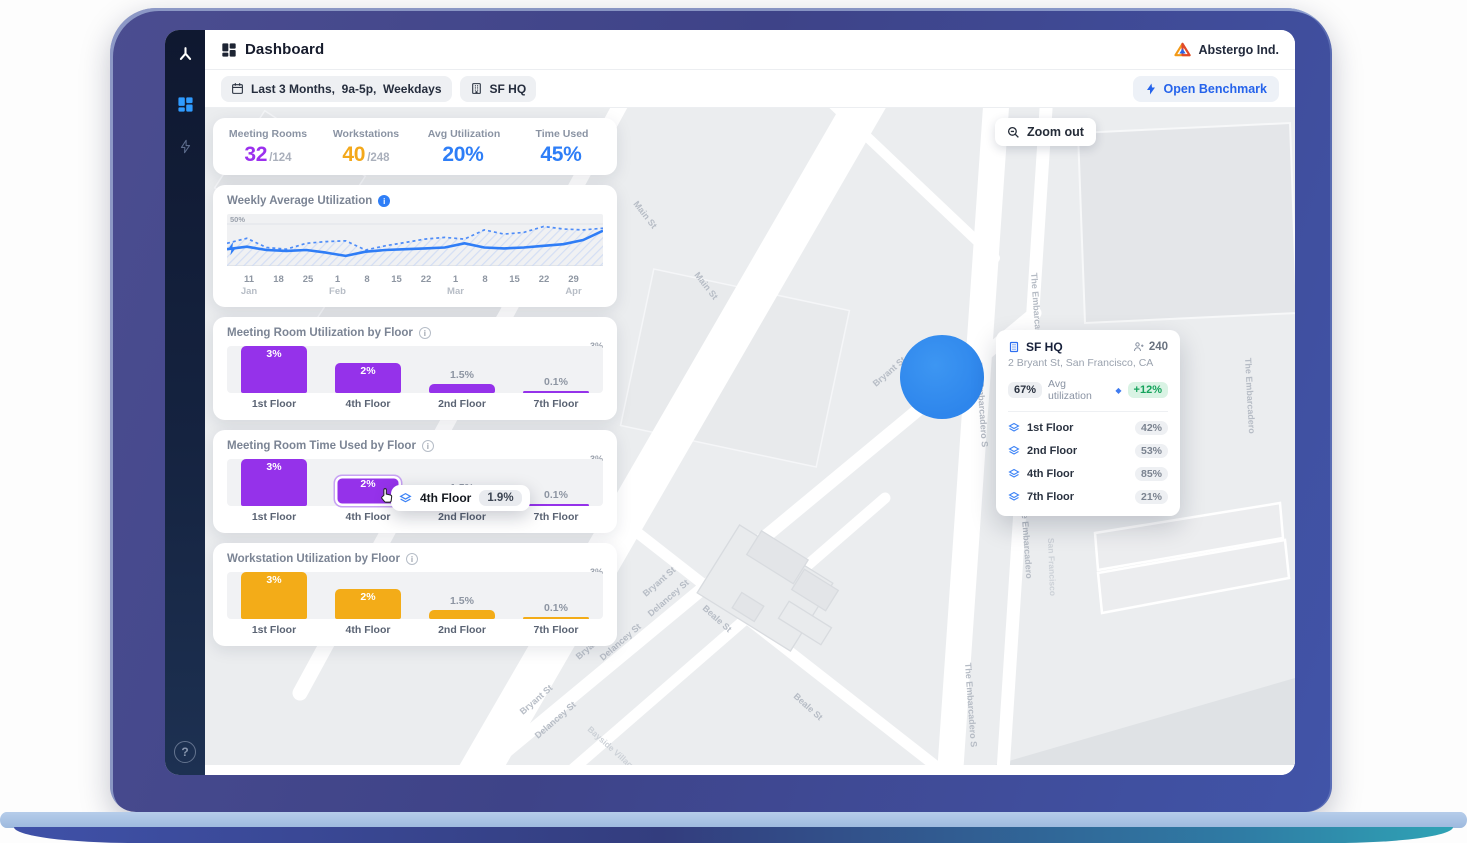  I want to click on popover-delta-badge: +12%, so click(1147, 390).